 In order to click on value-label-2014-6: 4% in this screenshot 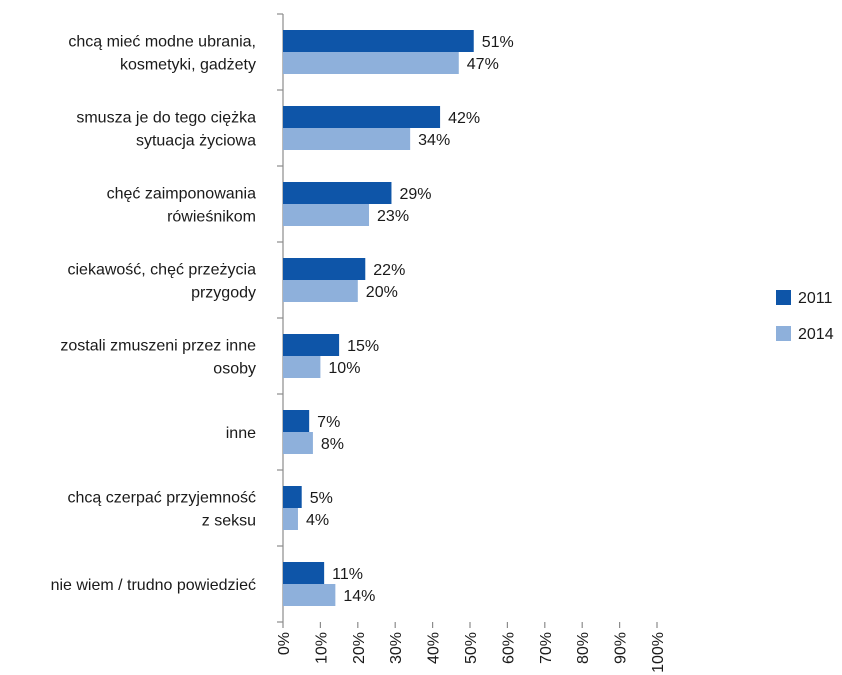, I will do `click(317, 520)`.